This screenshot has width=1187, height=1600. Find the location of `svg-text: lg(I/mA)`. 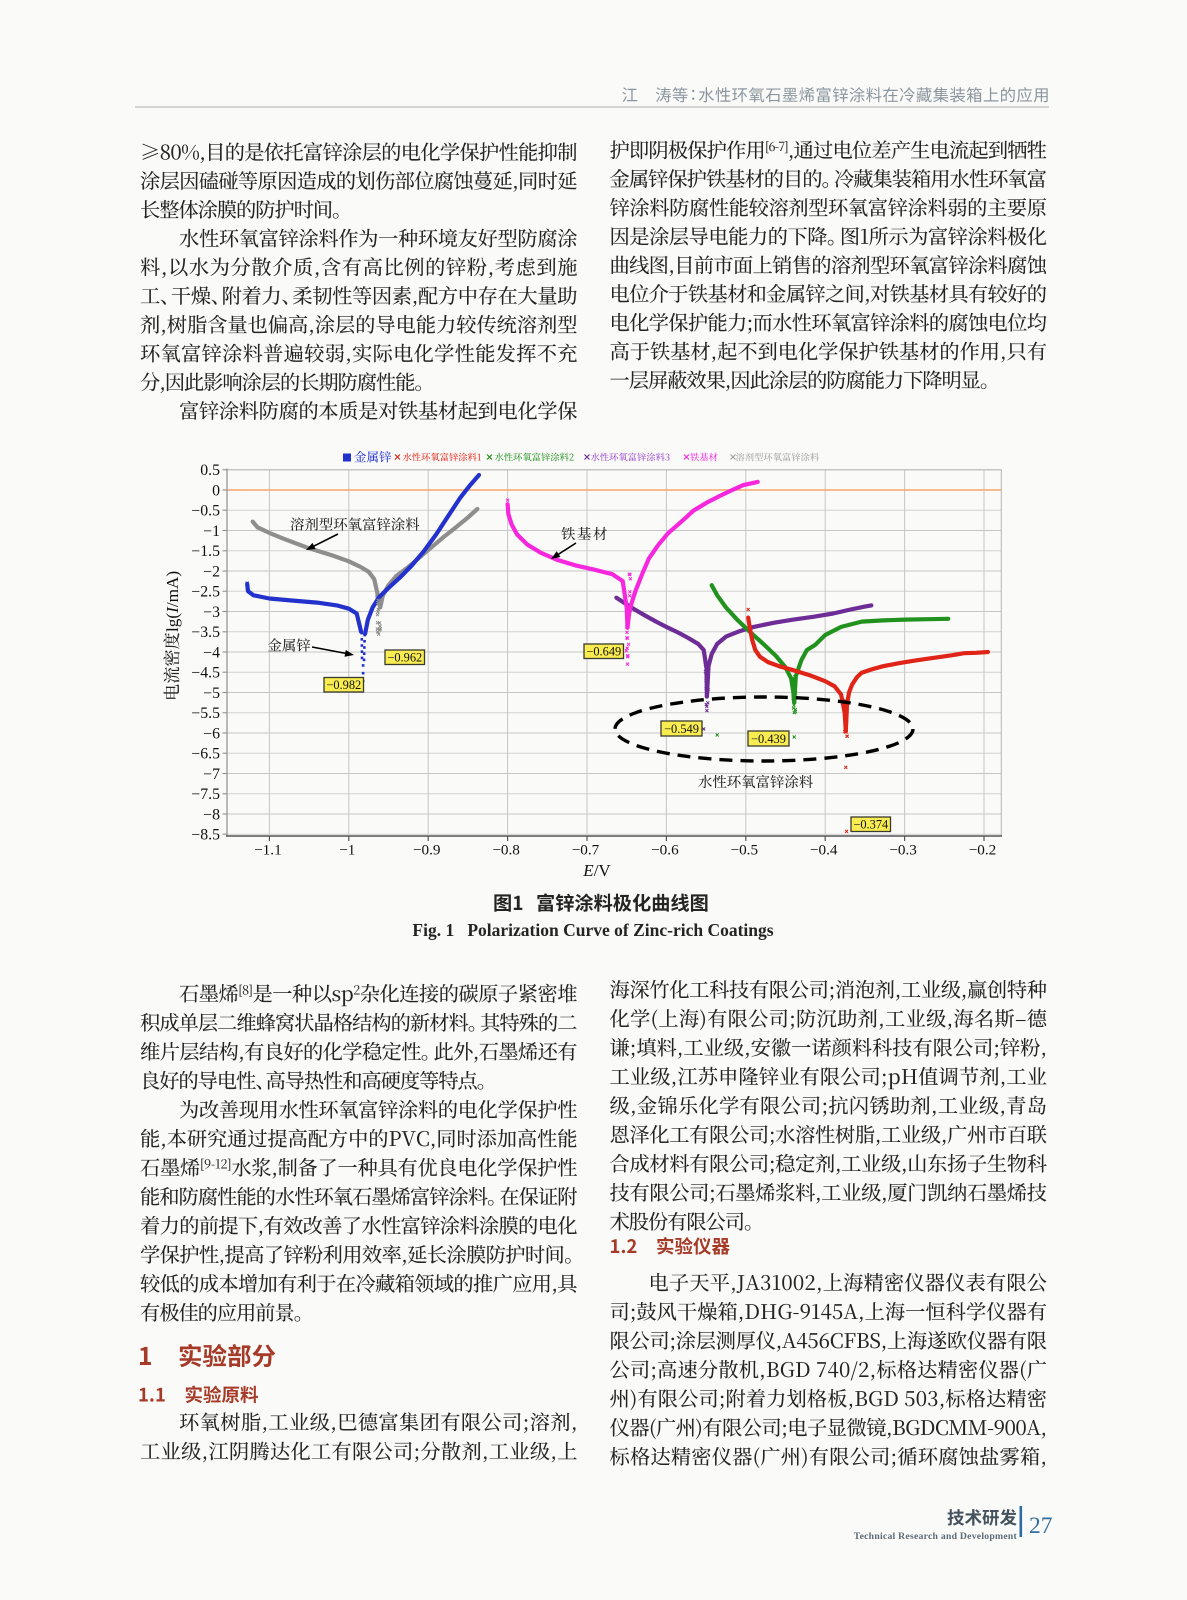

svg-text: lg(I/mA) is located at coordinates (172, 601).